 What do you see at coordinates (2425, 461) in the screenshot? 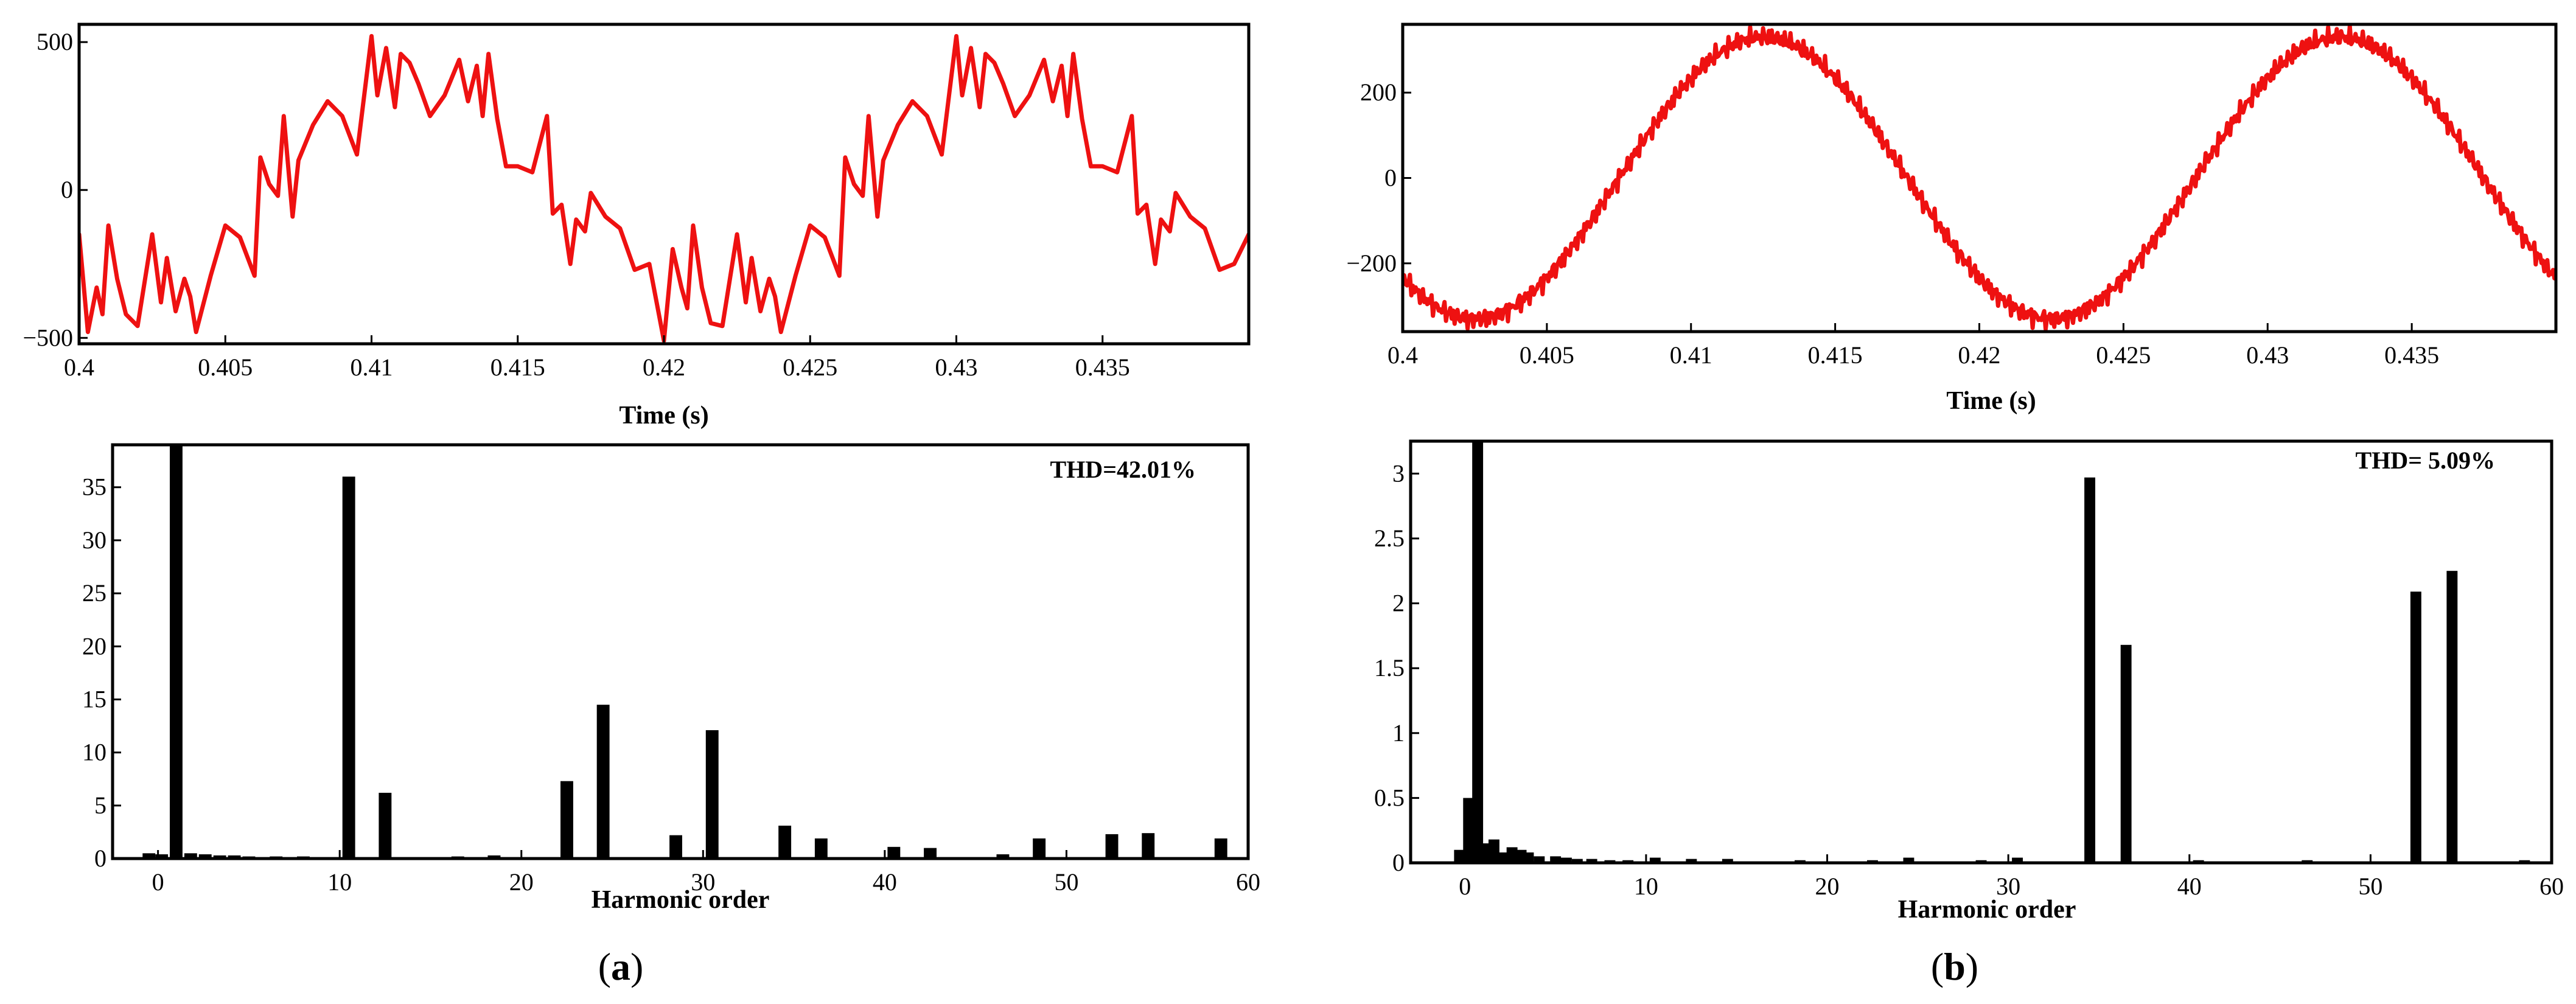
I see `panel-b-thd-annotation: THD= 5.09%` at bounding box center [2425, 461].